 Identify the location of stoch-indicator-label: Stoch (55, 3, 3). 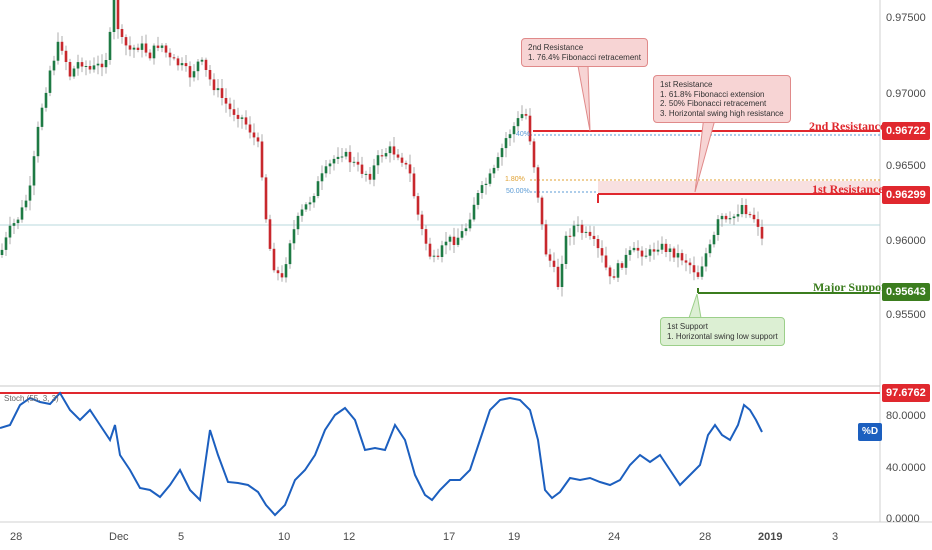
(31, 398).